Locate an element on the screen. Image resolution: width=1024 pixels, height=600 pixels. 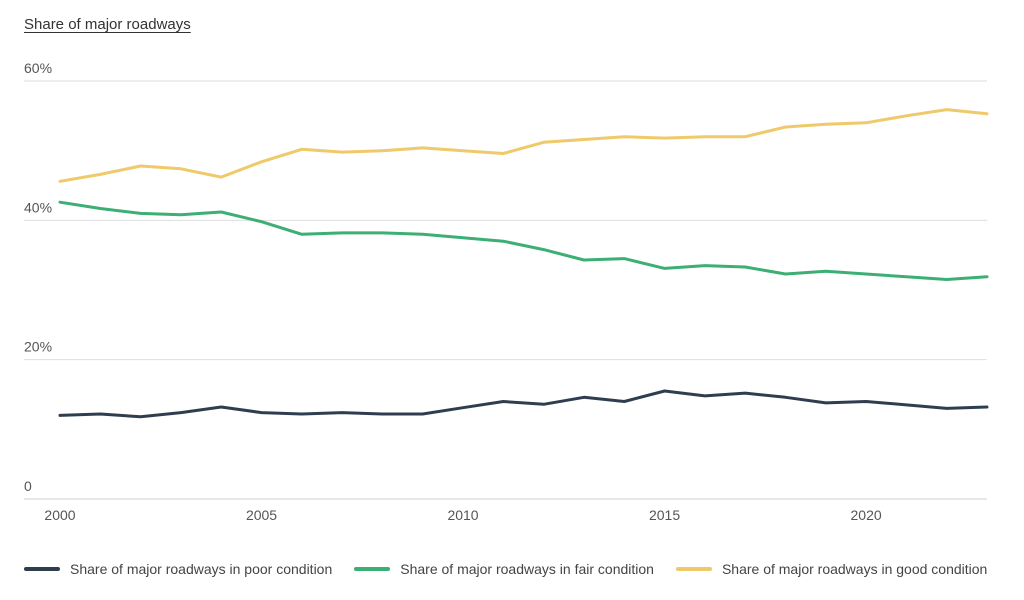
y-tick-label: 40% is located at coordinates (38, 207).